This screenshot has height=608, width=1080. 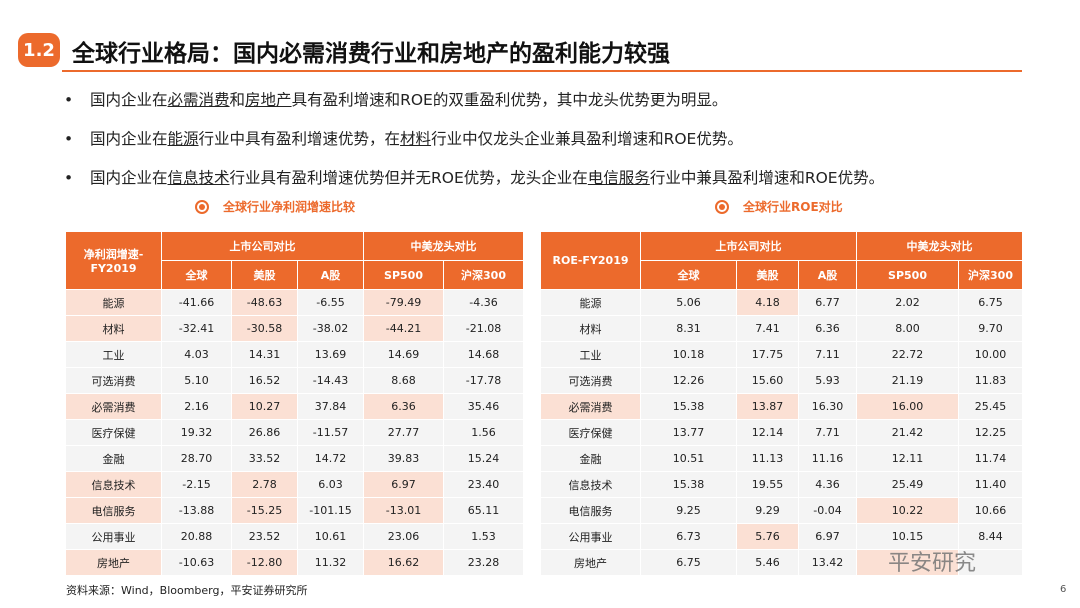 I want to click on table-row: 房地产 6.75 5.46 13.42, so click(x=782, y=562).